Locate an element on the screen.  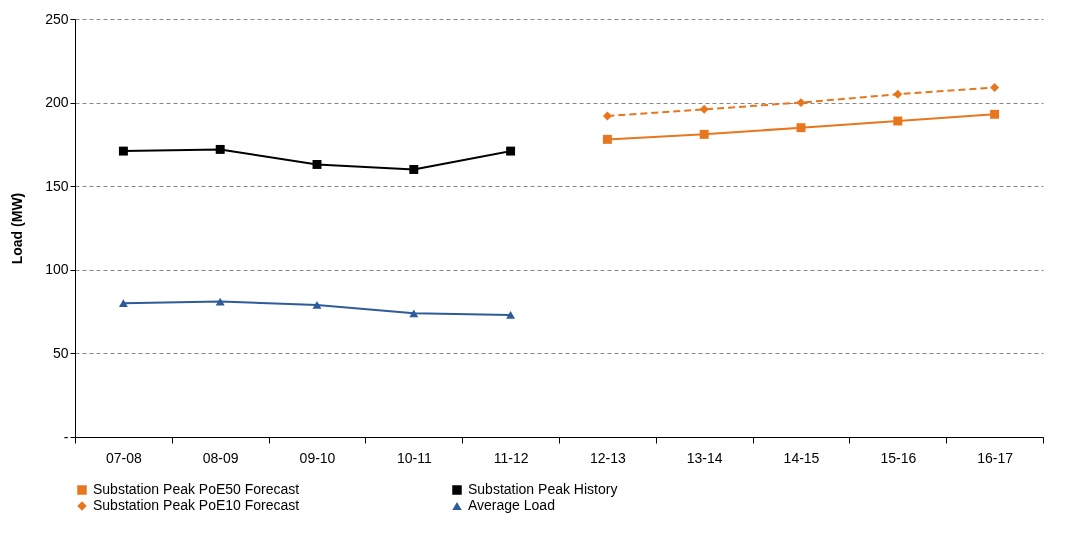
y-tick-label: 200 is located at coordinates (57, 102).